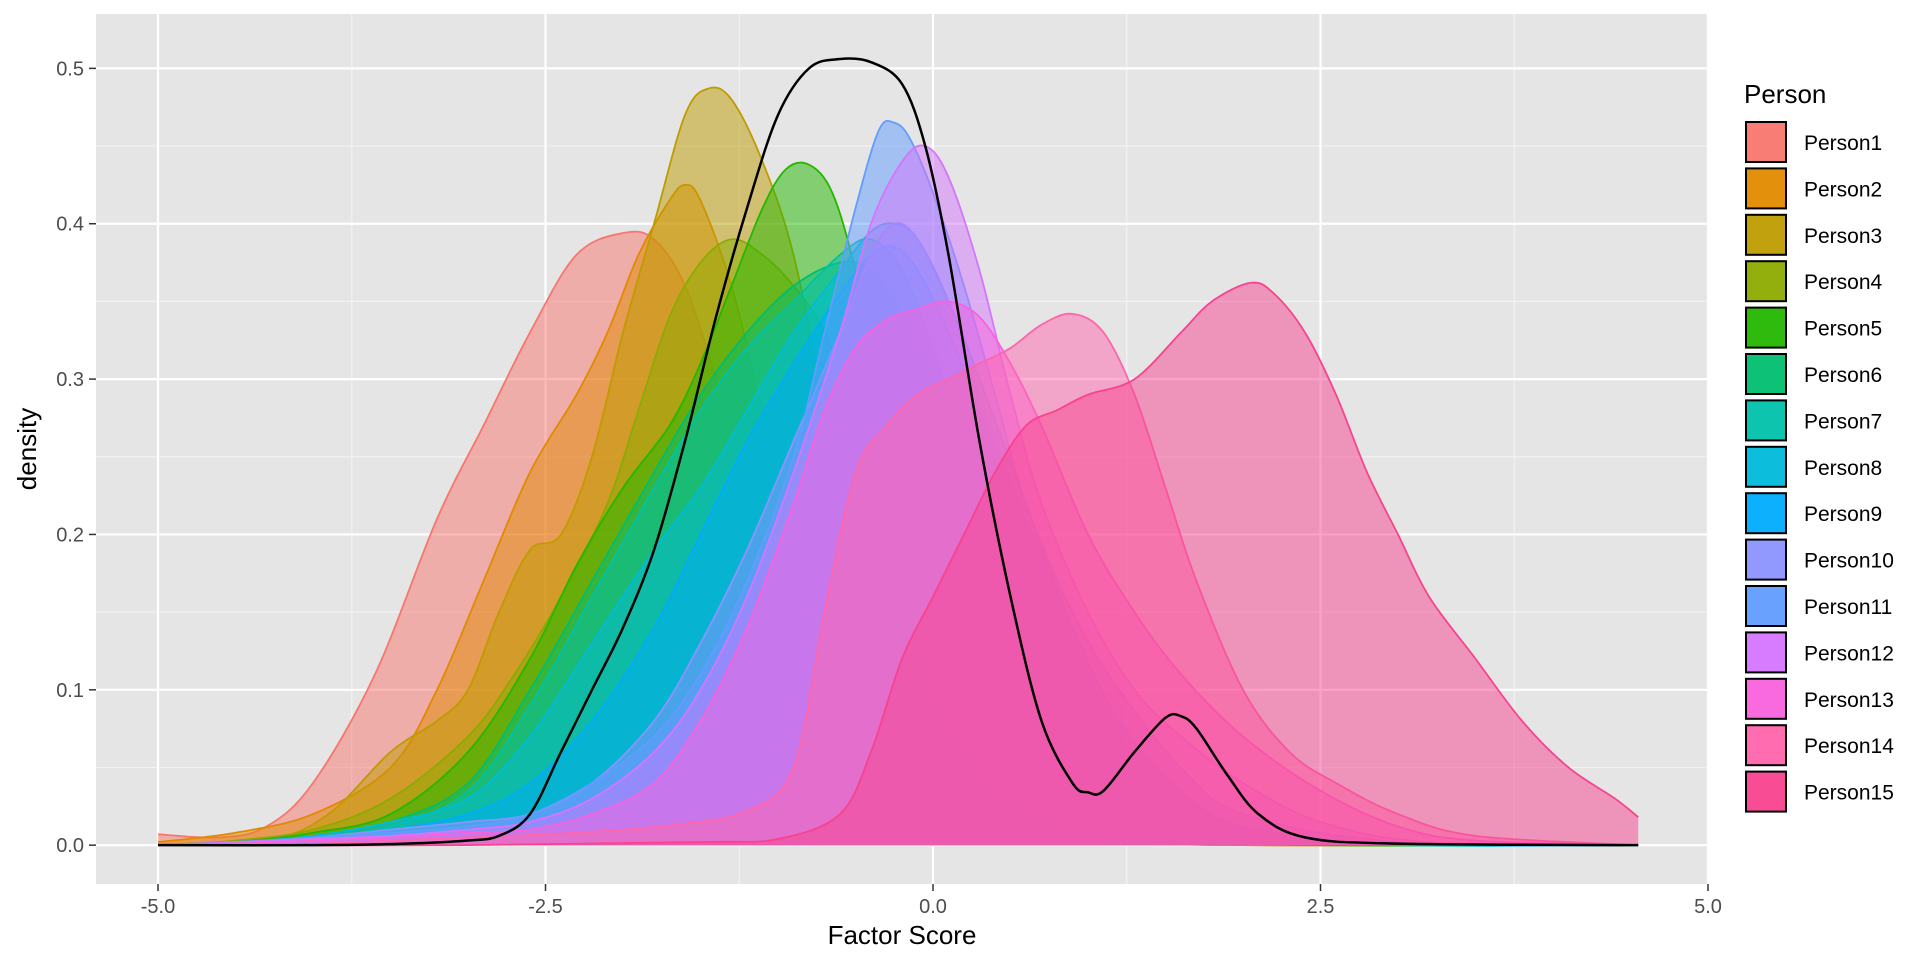 Image resolution: width=1920 pixels, height=960 pixels. Describe the element at coordinates (1766, 513) in the screenshot. I see `legend-swatch-person9` at that location.